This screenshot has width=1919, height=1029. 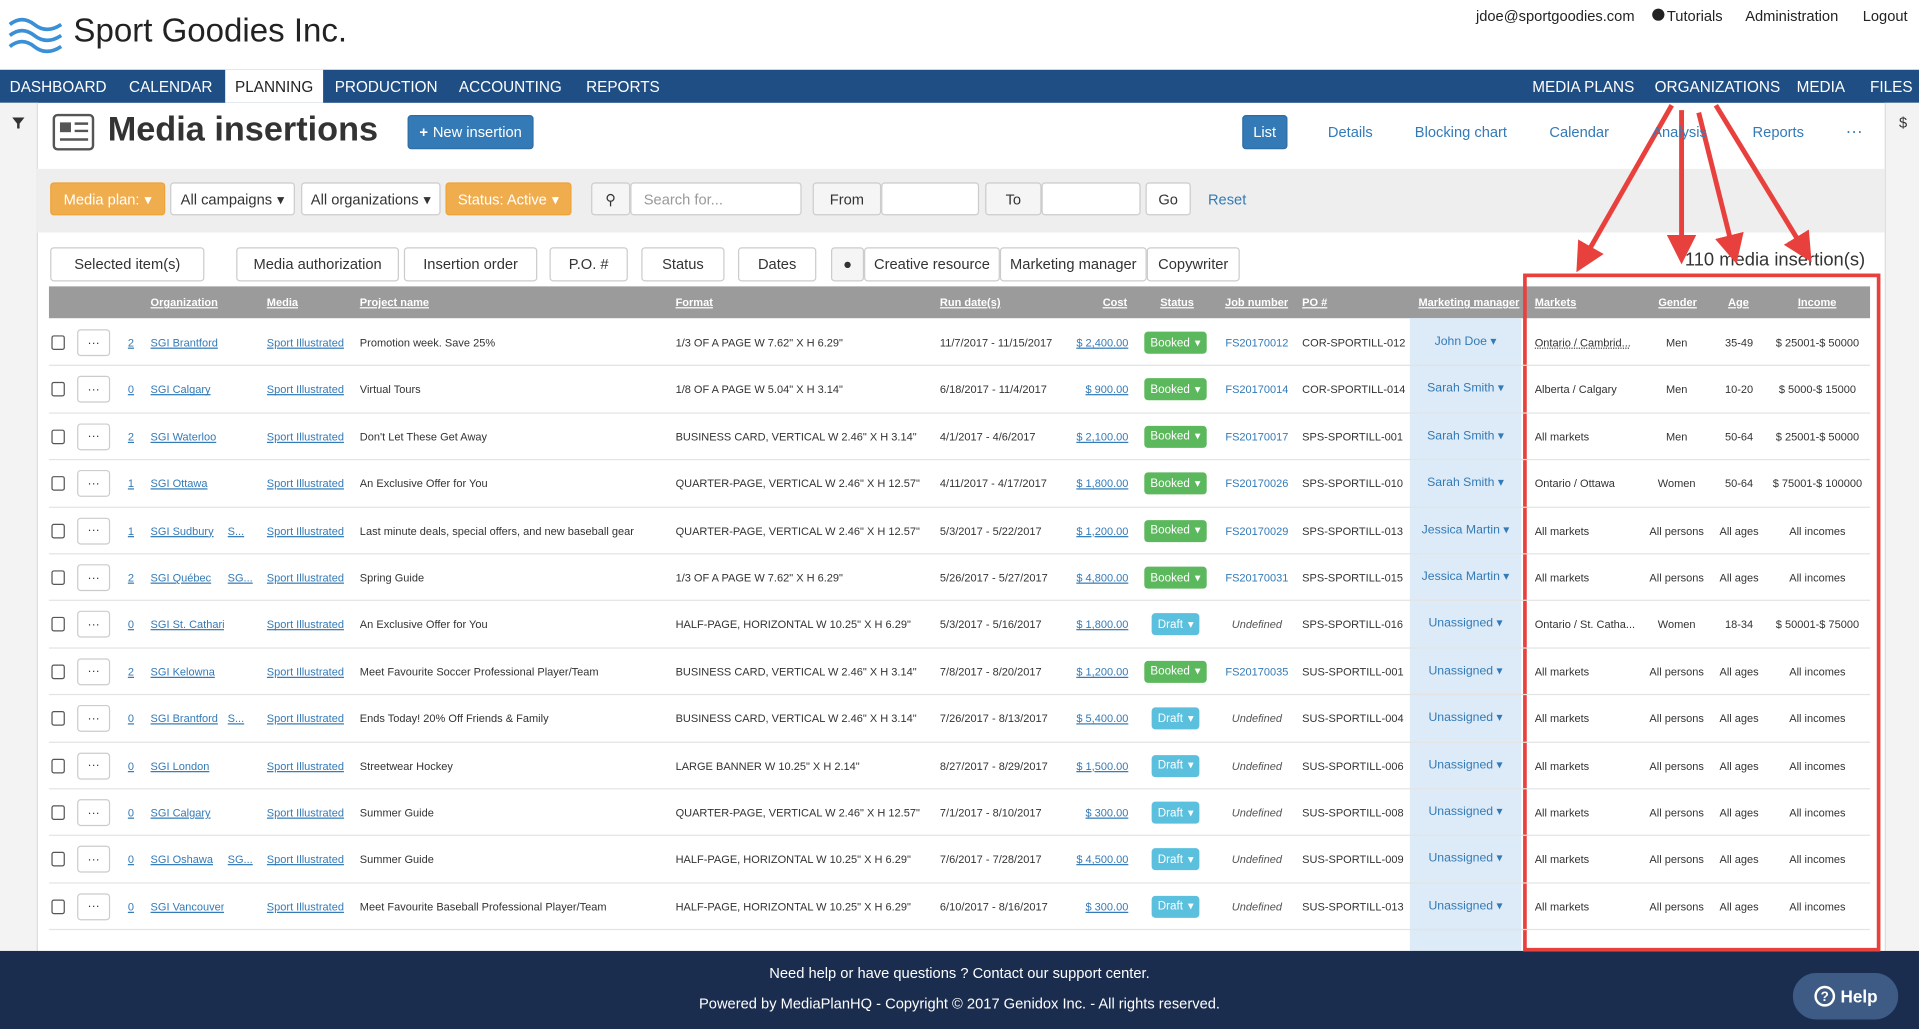 What do you see at coordinates (1091, 342) in the screenshot?
I see `cost: $ 2,400.00` at bounding box center [1091, 342].